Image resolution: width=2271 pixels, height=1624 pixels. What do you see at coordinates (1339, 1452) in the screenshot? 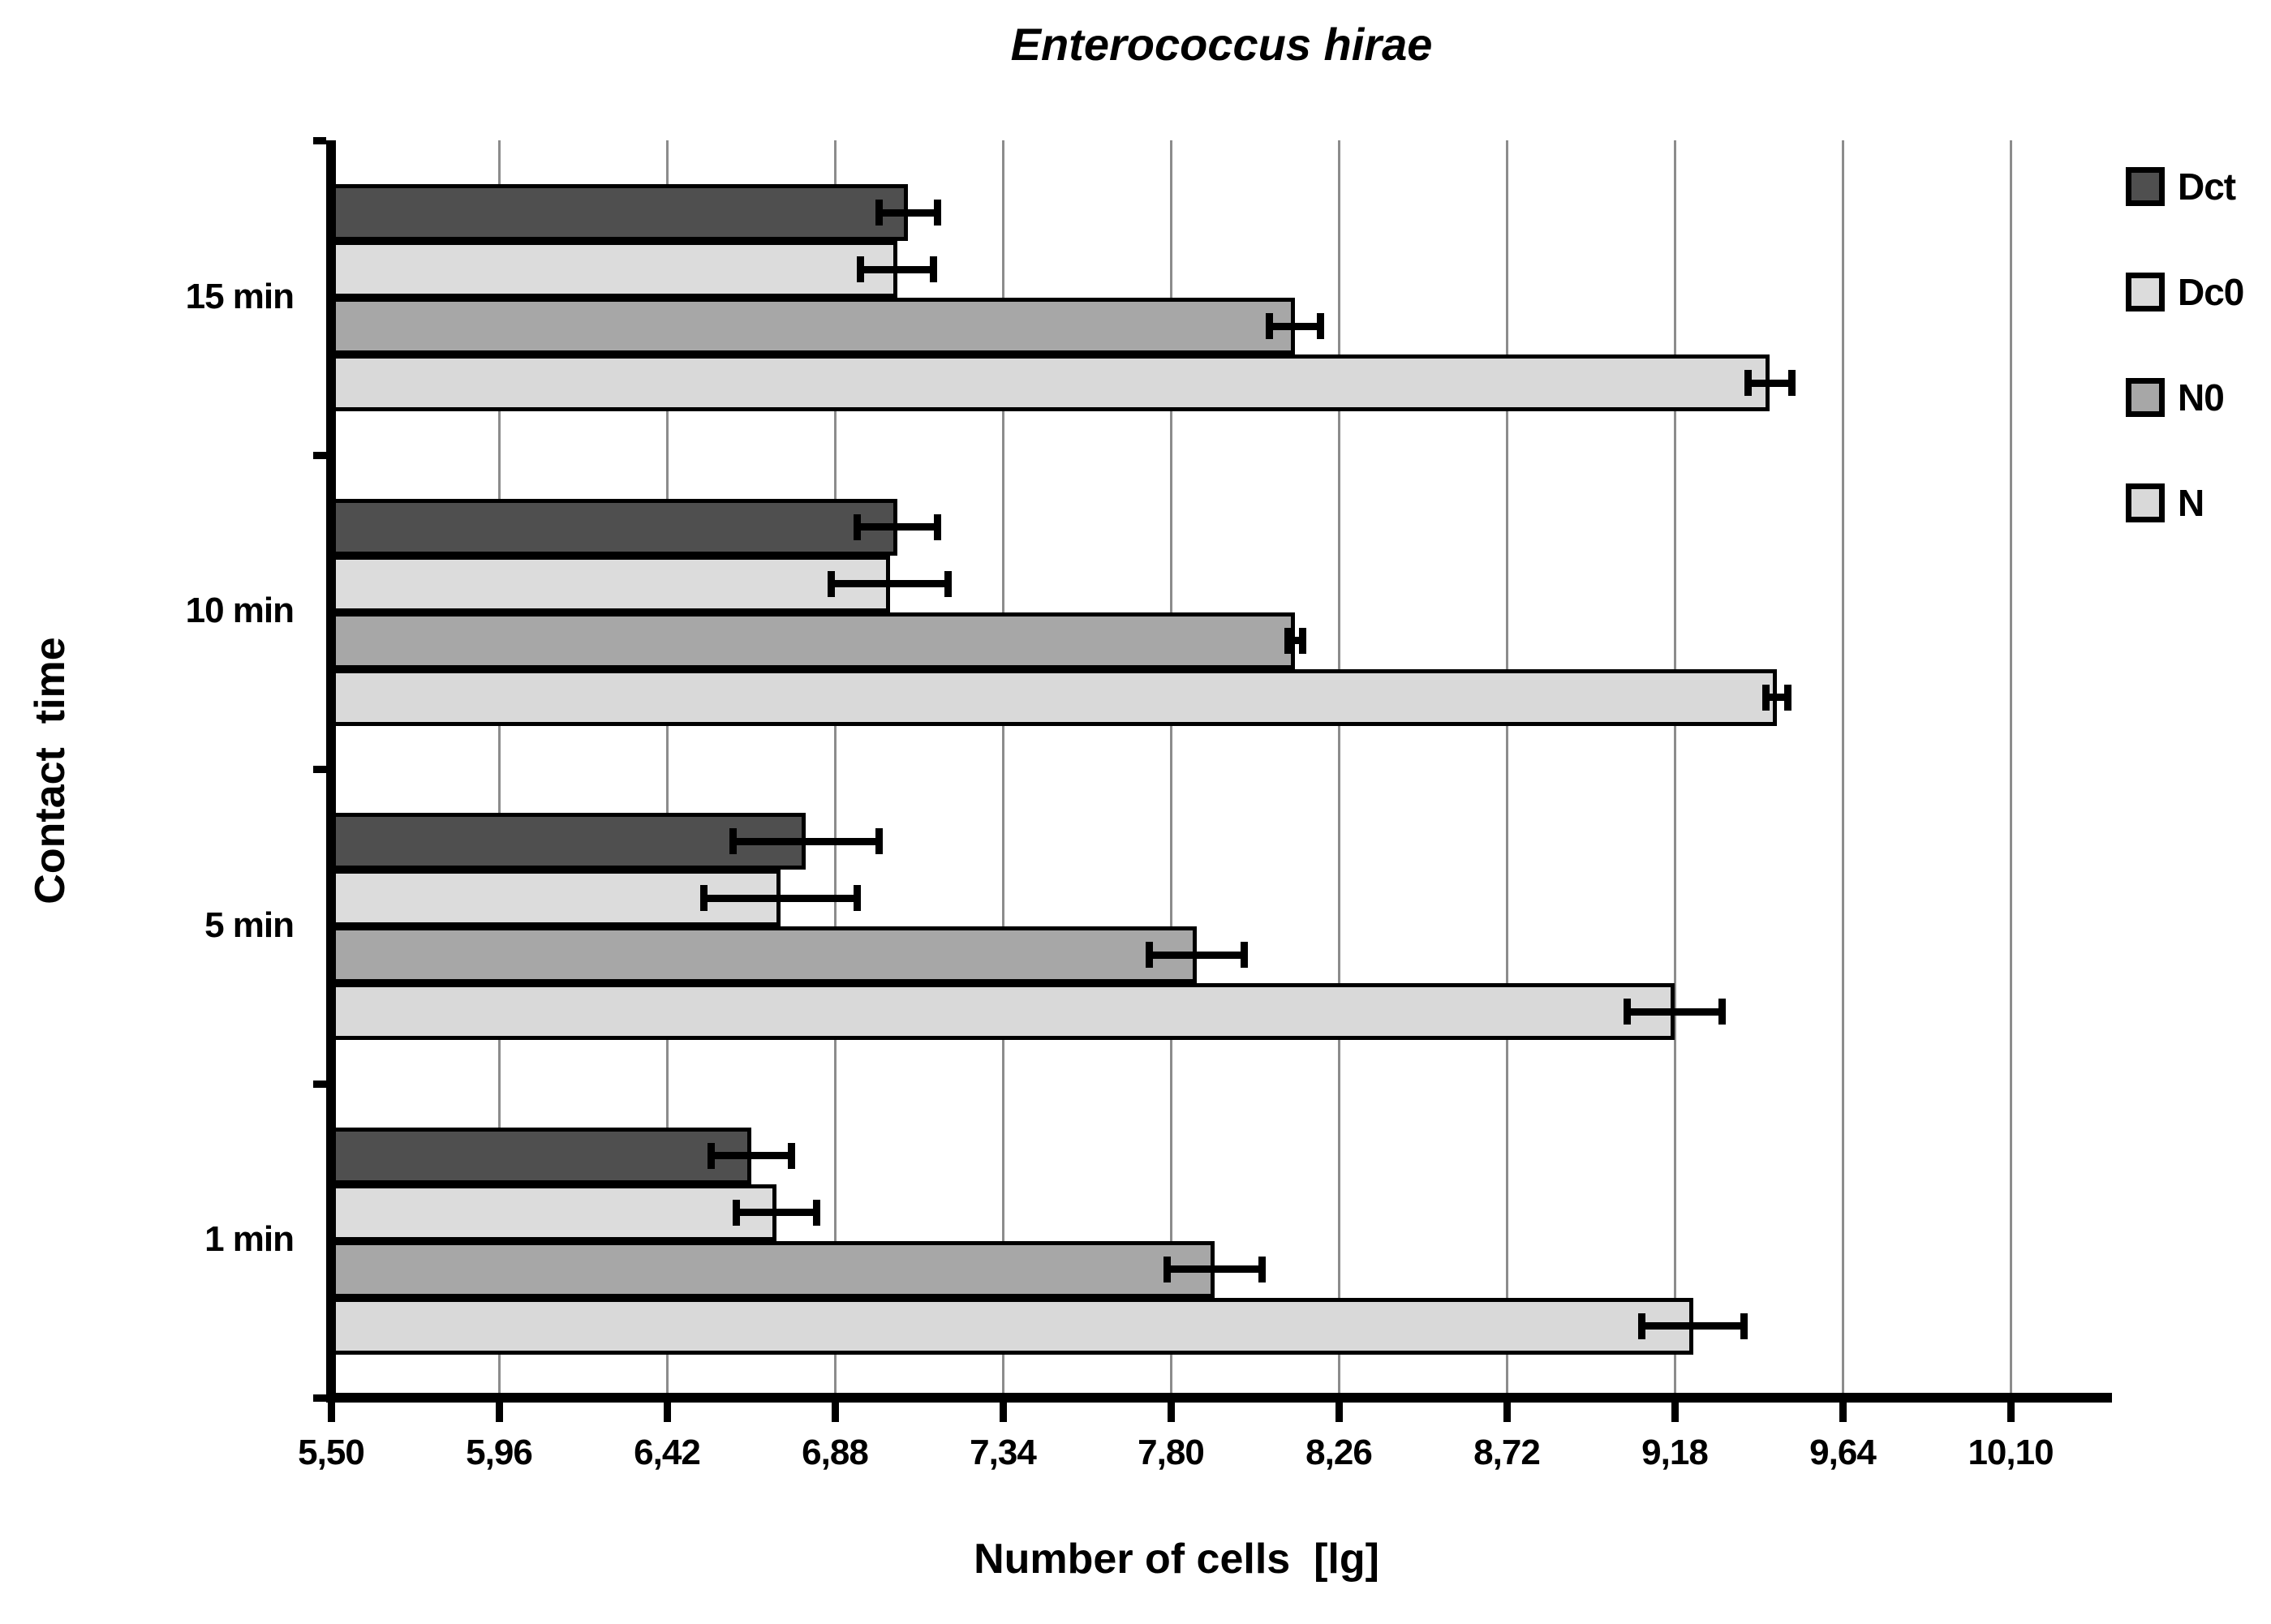
I see `x-tick-label: 8,26` at bounding box center [1339, 1452].